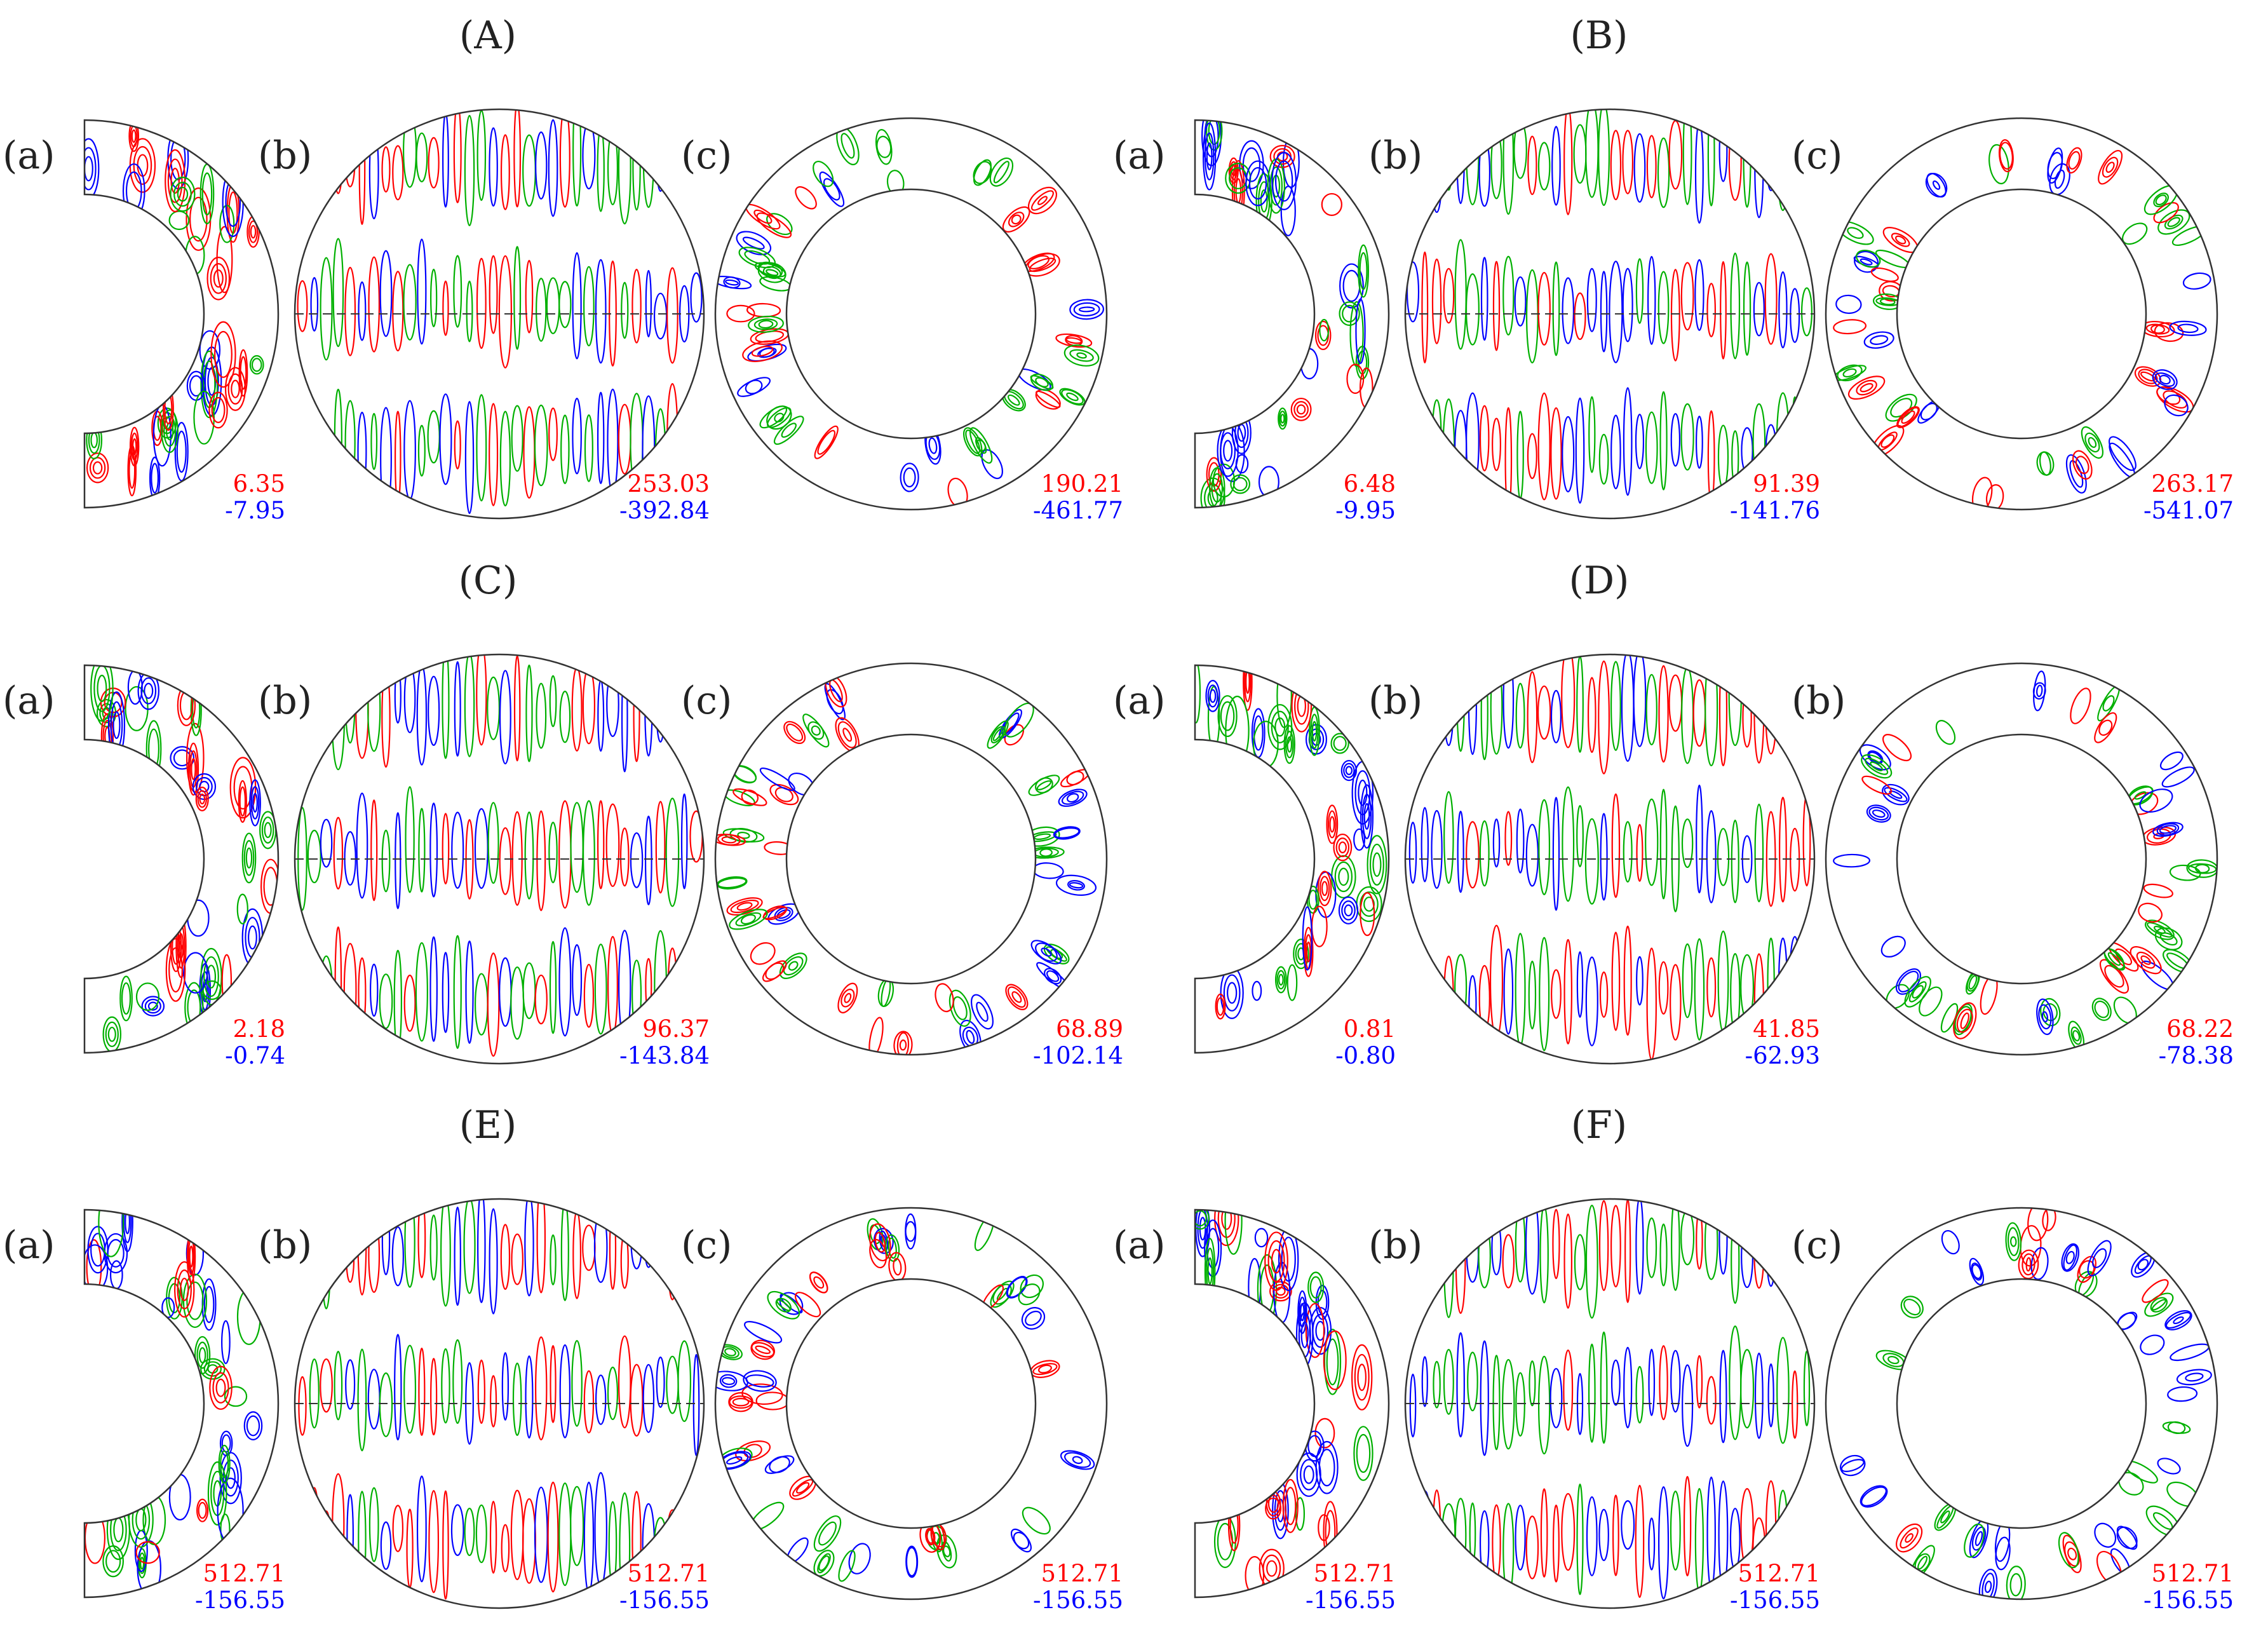  What do you see at coordinates (1775, 510) in the screenshot?
I see `min-value-label: -141.76` at bounding box center [1775, 510].